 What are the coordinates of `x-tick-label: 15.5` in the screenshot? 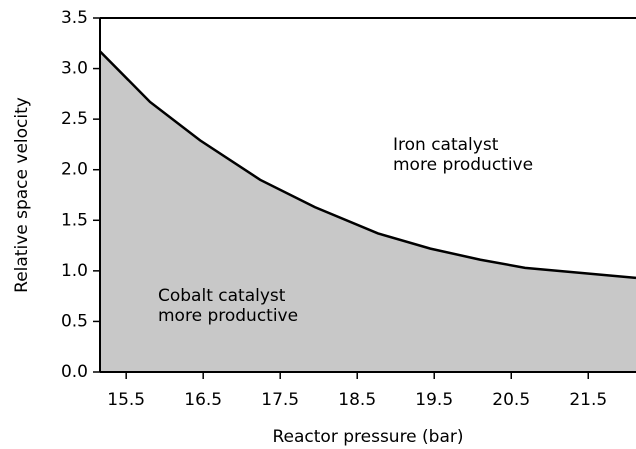 It's located at (126, 400).